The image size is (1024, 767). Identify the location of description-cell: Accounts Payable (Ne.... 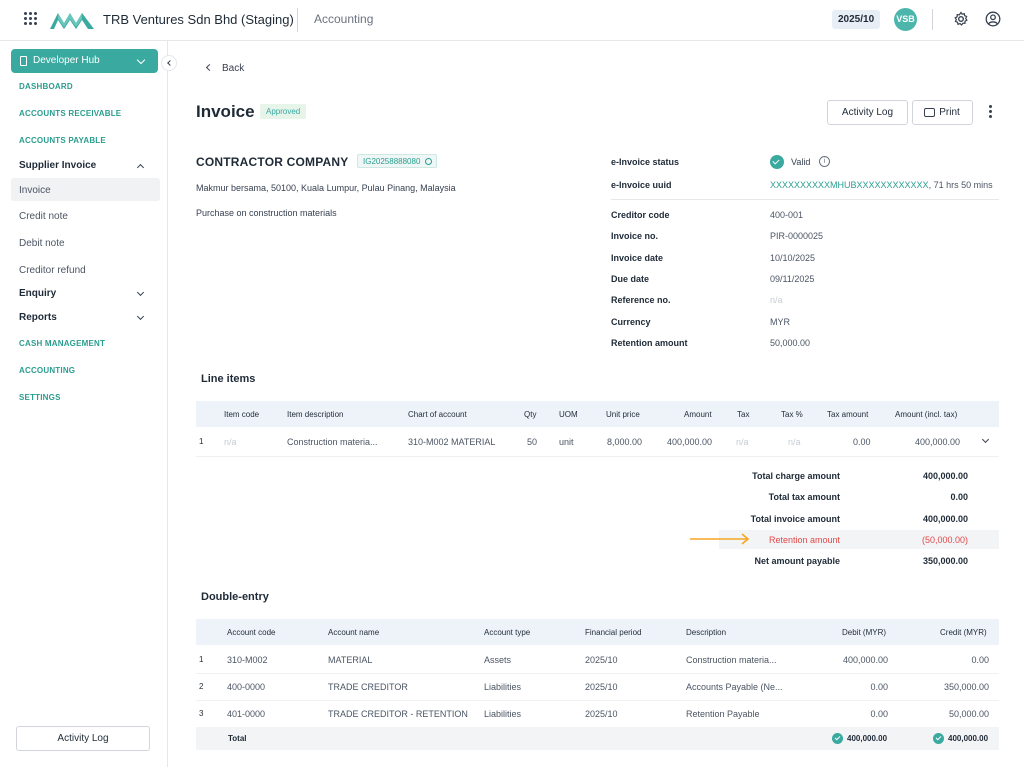
(734, 687).